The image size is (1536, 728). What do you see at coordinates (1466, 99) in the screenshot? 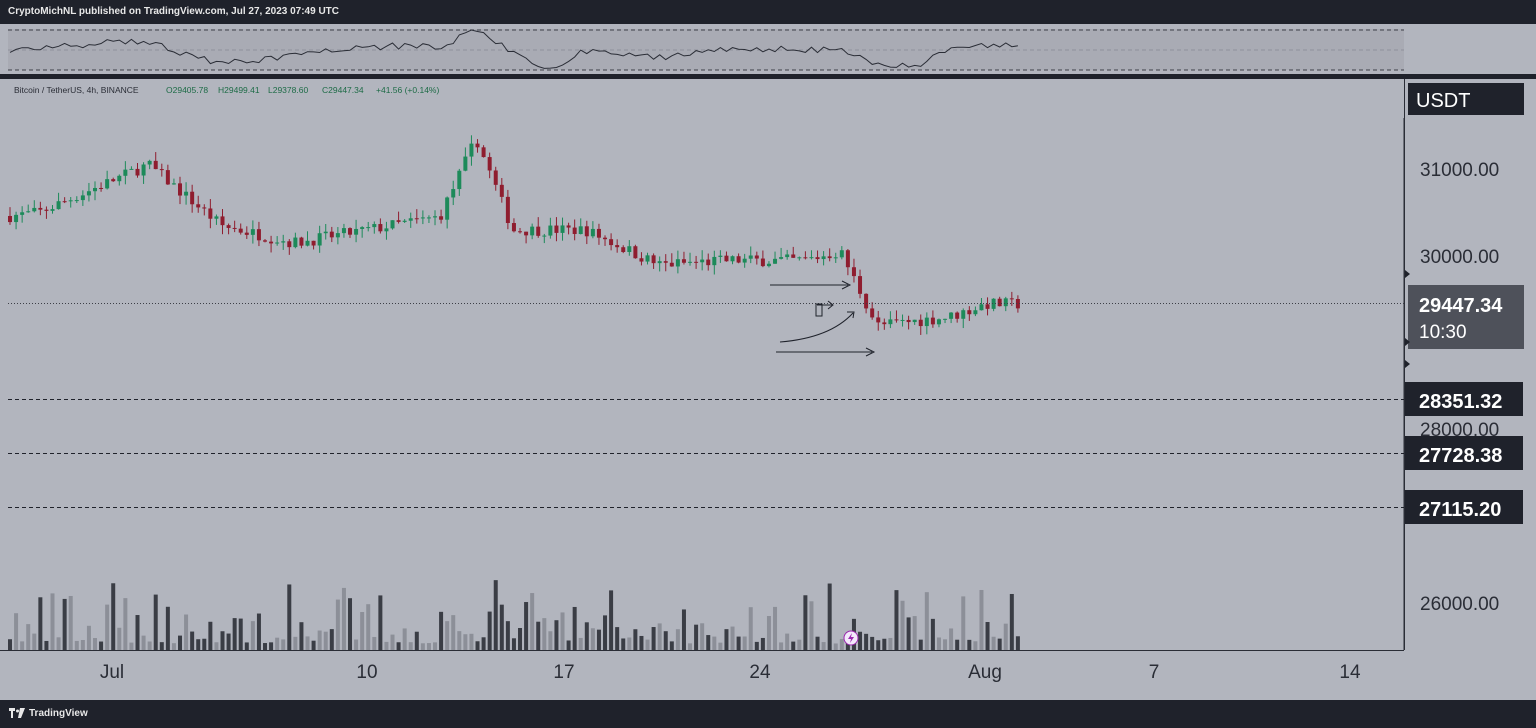
I see `currency-badge` at bounding box center [1466, 99].